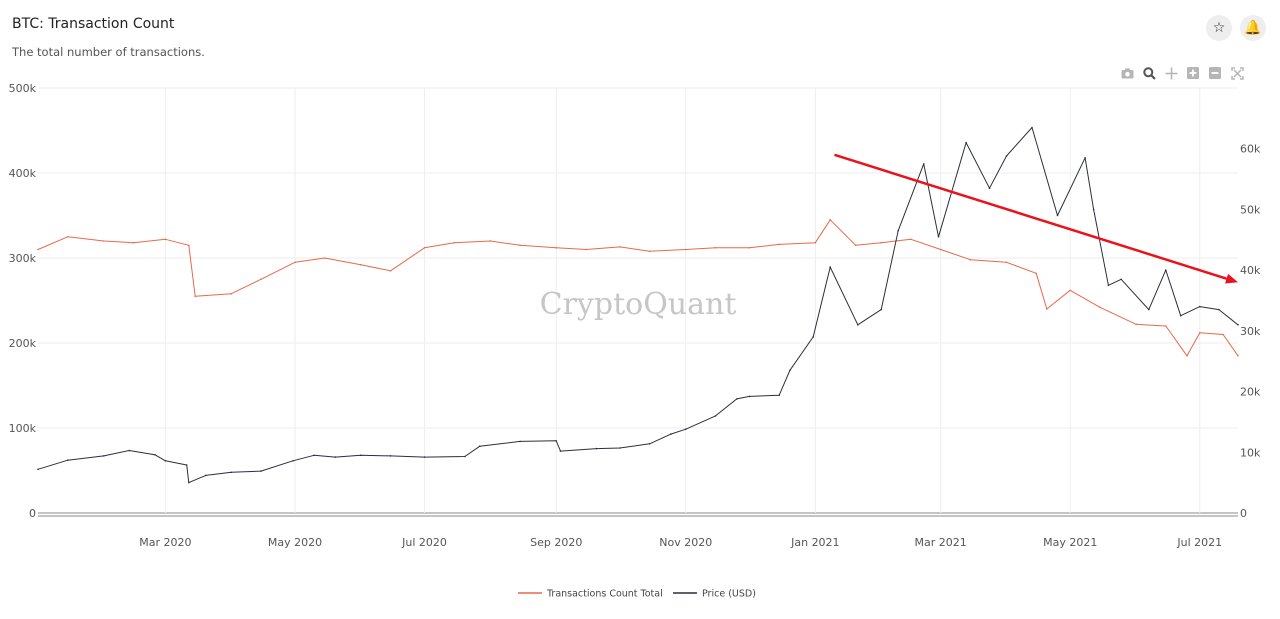  I want to click on zoom-out-icon, so click(1215, 73).